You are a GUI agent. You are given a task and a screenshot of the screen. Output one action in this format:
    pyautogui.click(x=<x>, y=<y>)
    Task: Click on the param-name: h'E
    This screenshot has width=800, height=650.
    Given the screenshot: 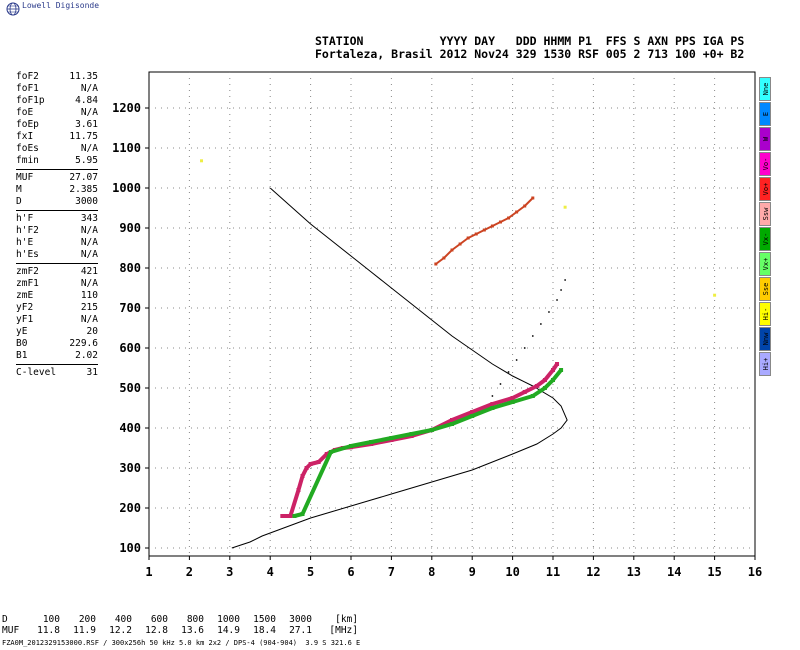 What is the action you would take?
    pyautogui.click(x=25, y=242)
    